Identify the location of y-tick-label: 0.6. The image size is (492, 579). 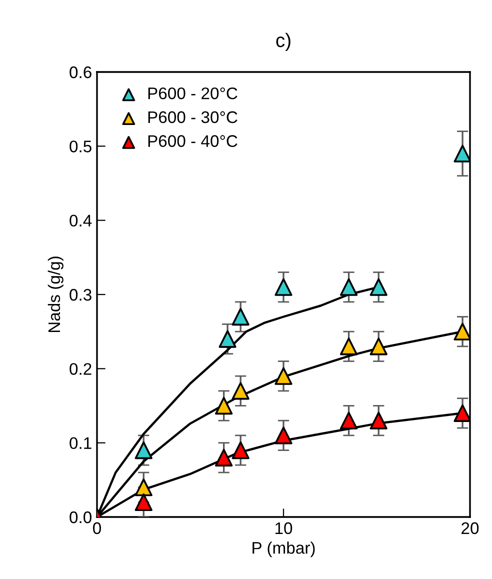
(81, 72).